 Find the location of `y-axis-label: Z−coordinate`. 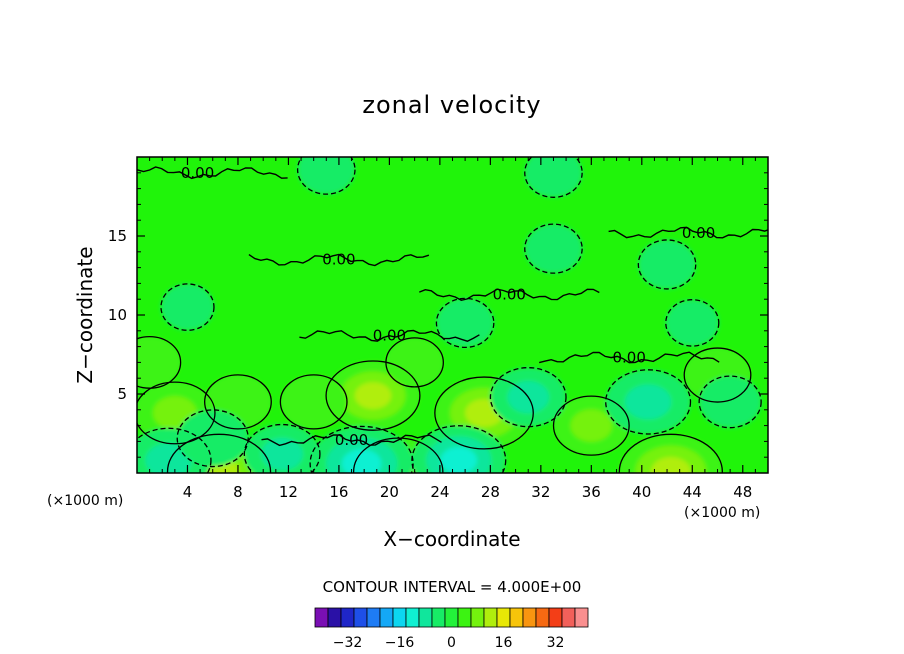

y-axis-label: Z−coordinate is located at coordinates (85, 314).